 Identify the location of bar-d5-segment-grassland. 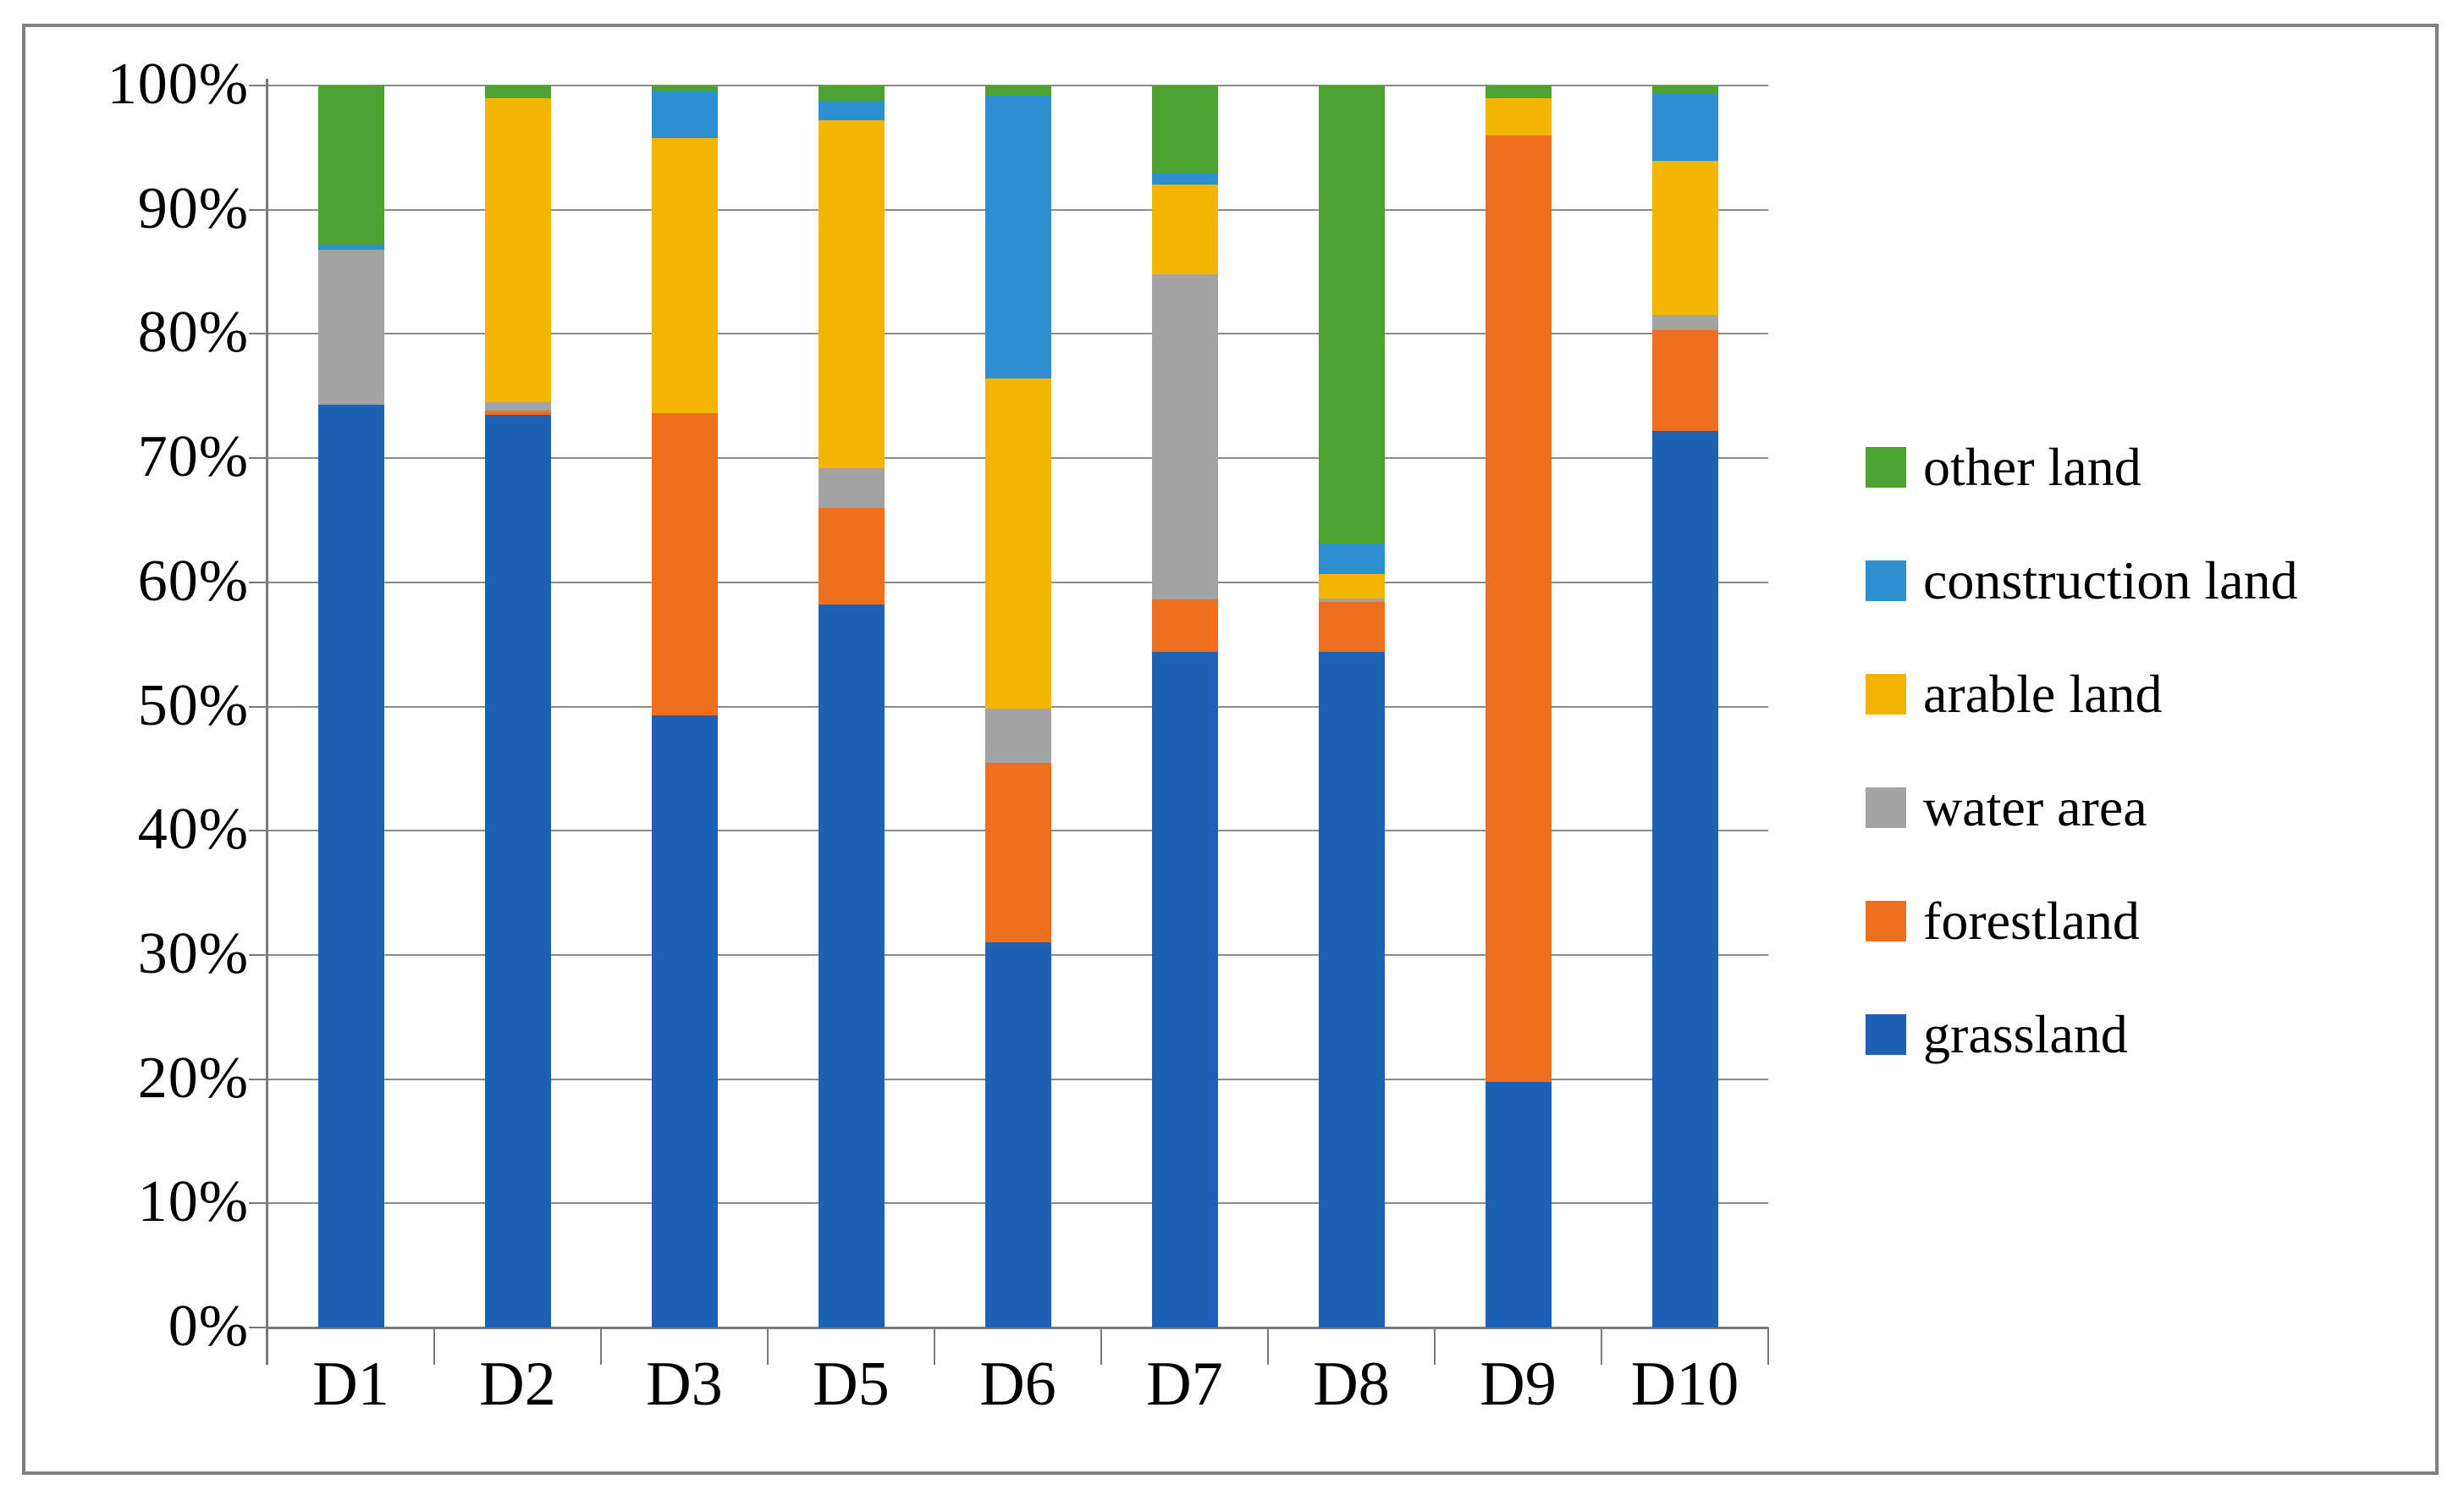
(852, 966).